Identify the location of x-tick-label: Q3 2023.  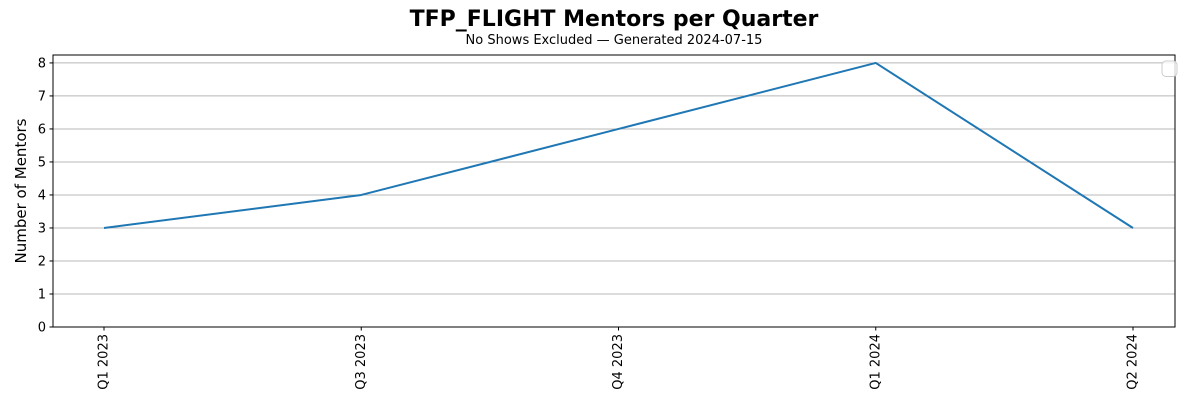
(361, 362).